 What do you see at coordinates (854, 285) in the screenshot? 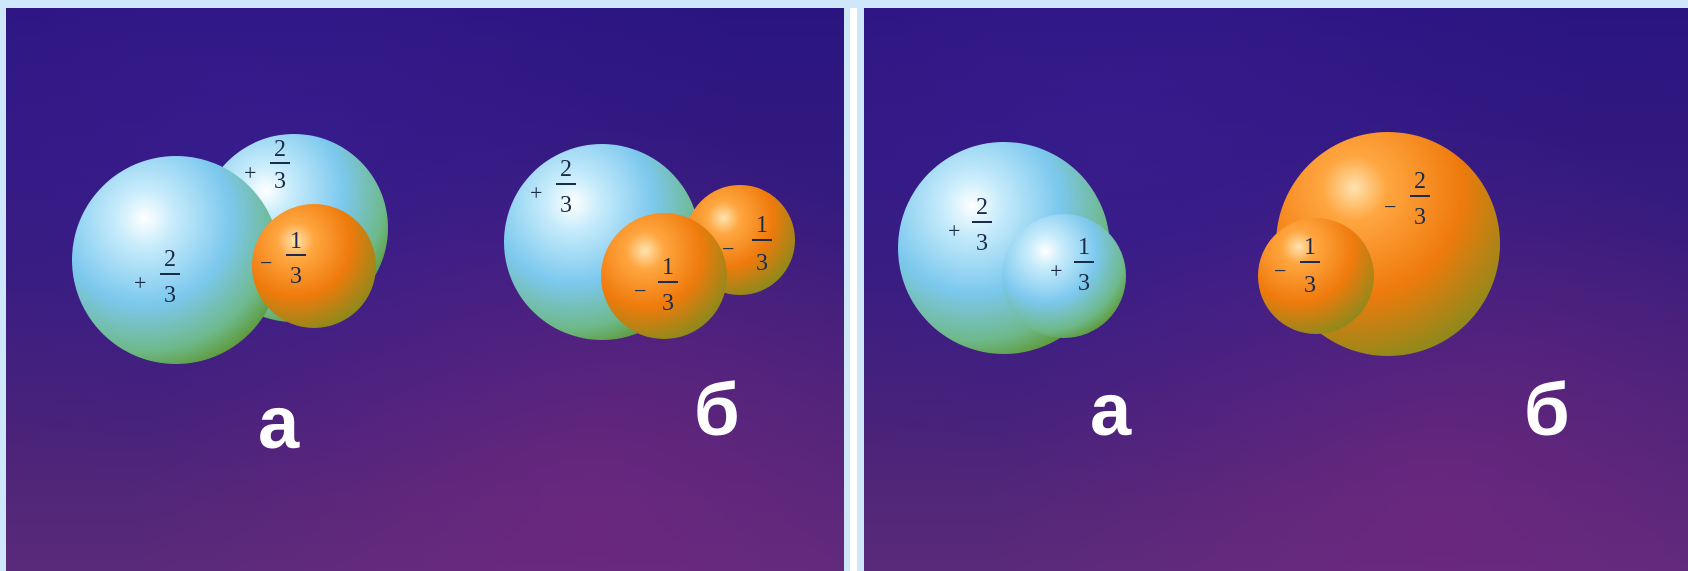
I see `panel-divider` at bounding box center [854, 285].